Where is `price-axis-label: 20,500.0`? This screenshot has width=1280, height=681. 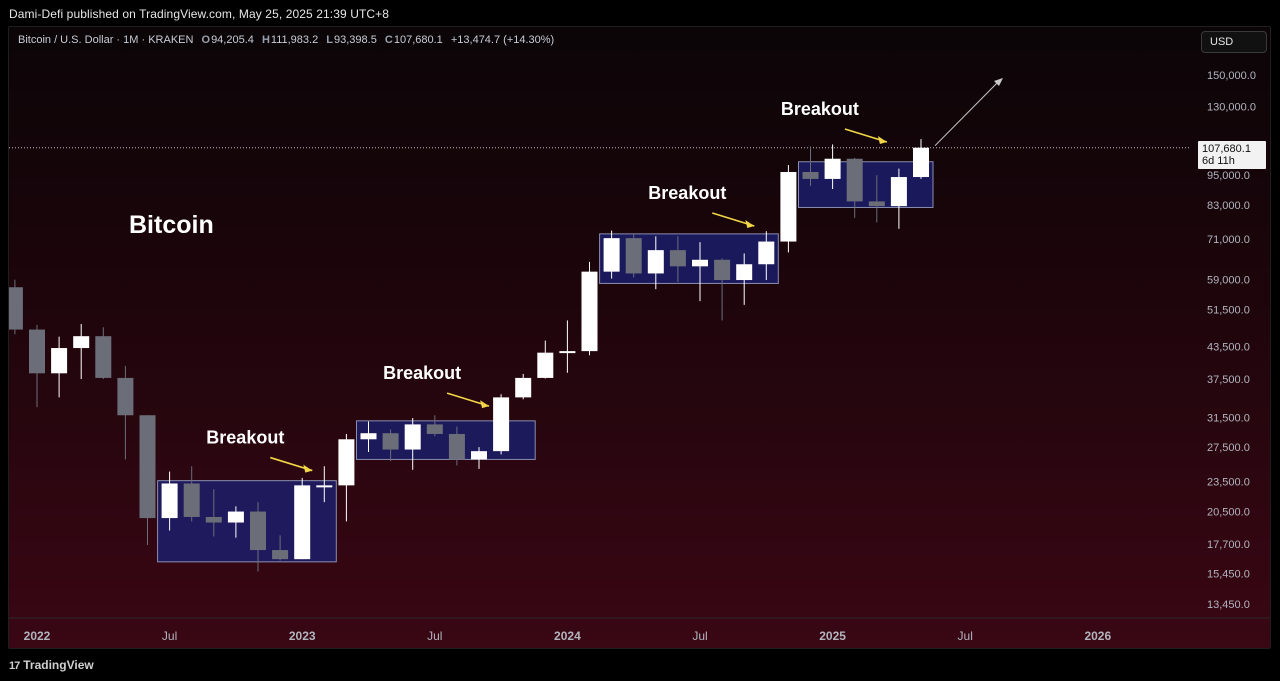
price-axis-label: 20,500.0 is located at coordinates (1228, 513).